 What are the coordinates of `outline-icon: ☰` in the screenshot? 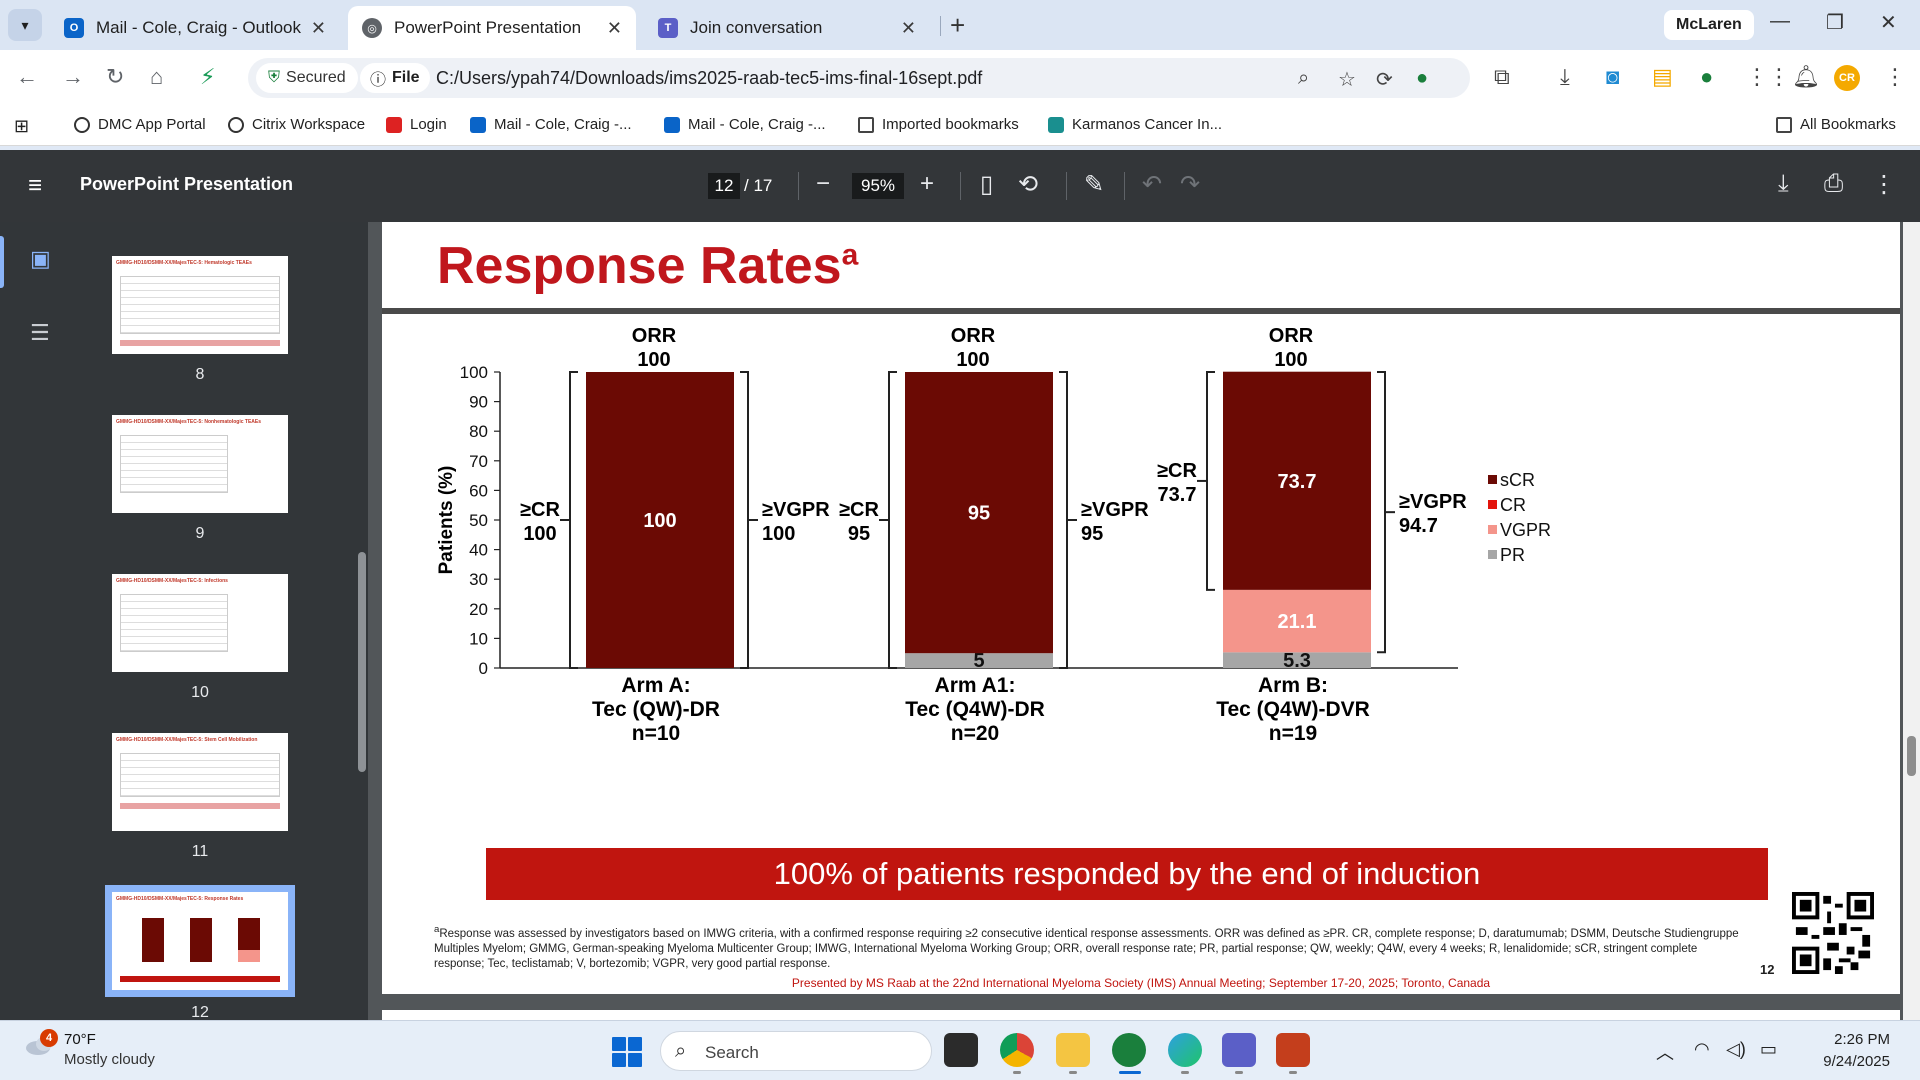 It's located at (40, 332).